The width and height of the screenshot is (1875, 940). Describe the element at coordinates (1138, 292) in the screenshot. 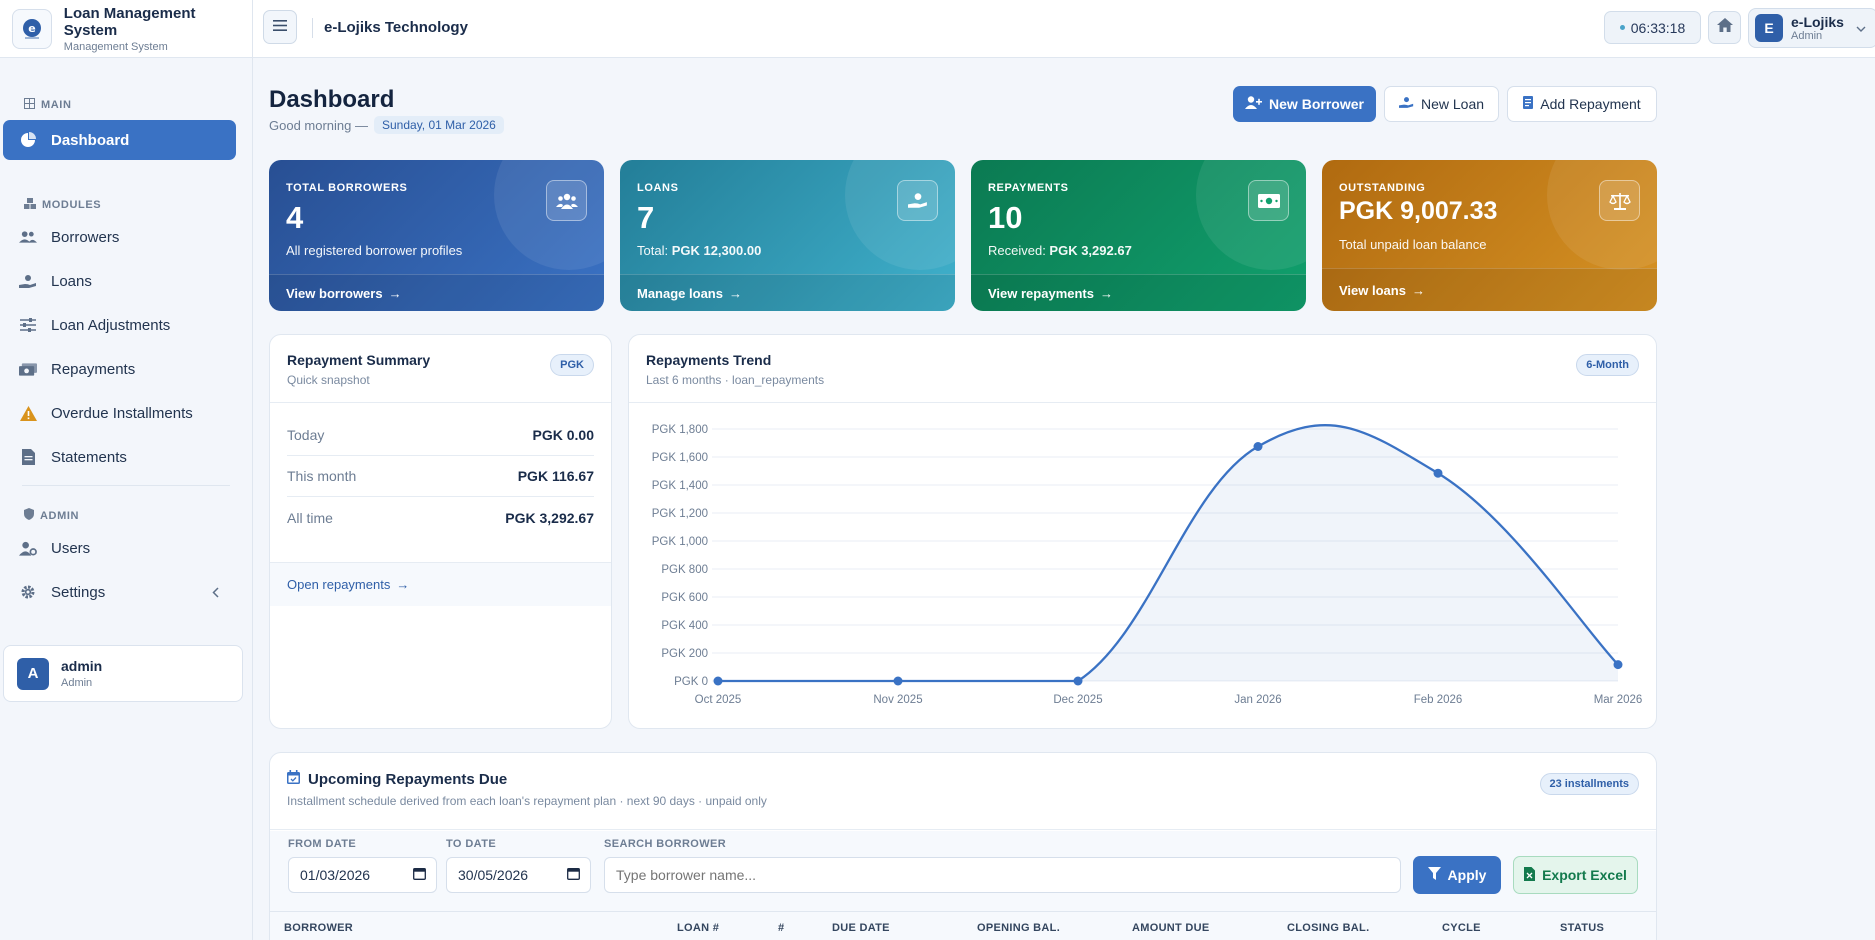

I see `view-repayments-link: View repayments →` at that location.